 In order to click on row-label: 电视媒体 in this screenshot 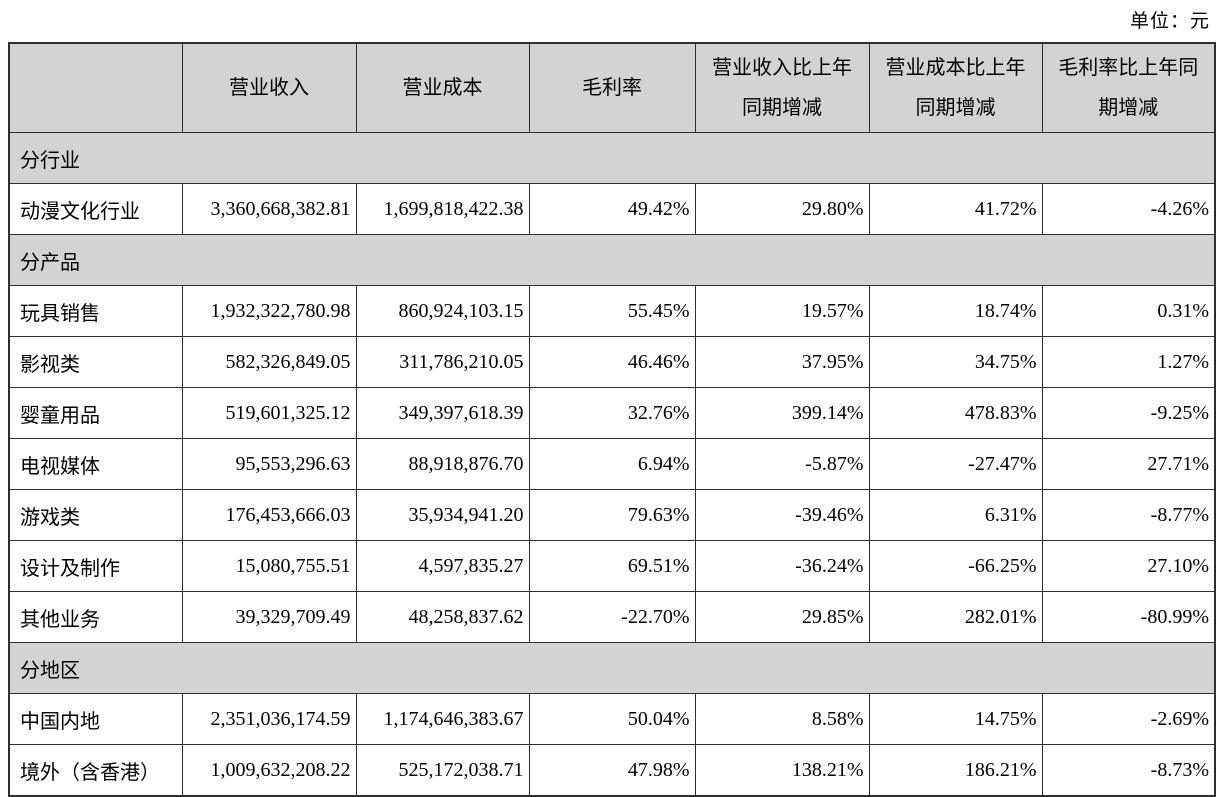, I will do `click(95, 464)`.